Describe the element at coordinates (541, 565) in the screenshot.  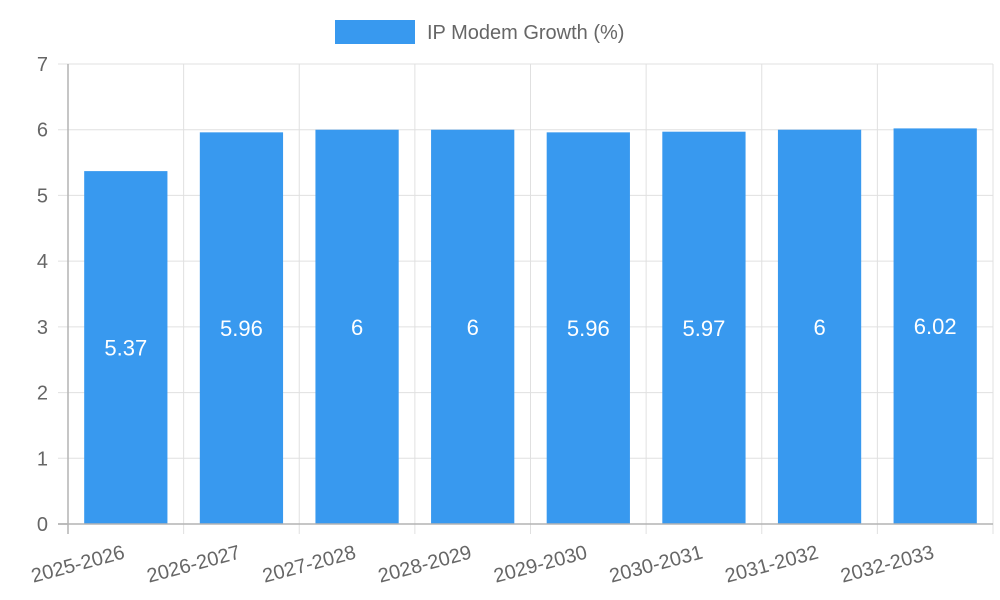
I see `x-tick-label: 2029-2030` at that location.